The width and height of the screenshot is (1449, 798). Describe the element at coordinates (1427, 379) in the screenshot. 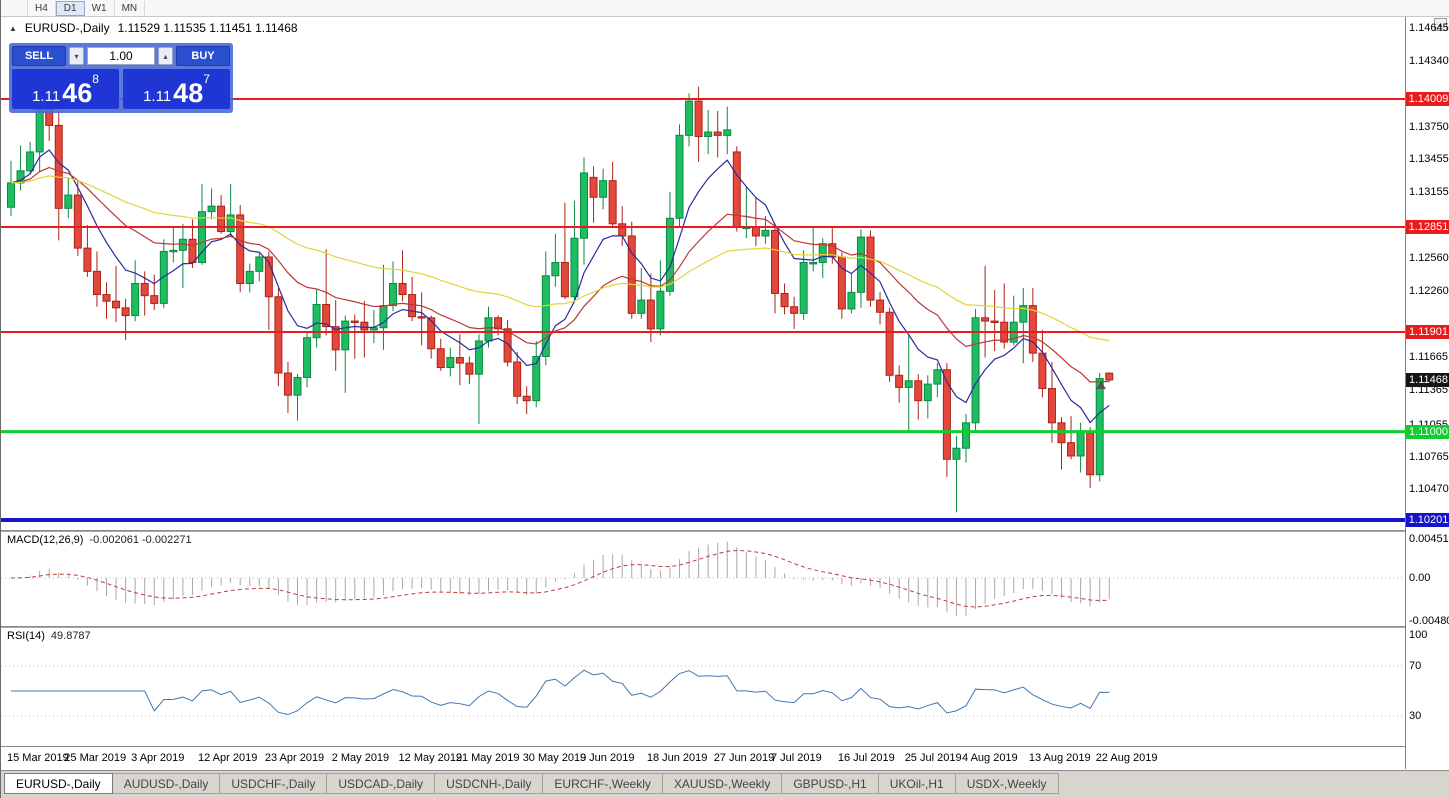

I see `current-price-badge: 1.11468` at that location.